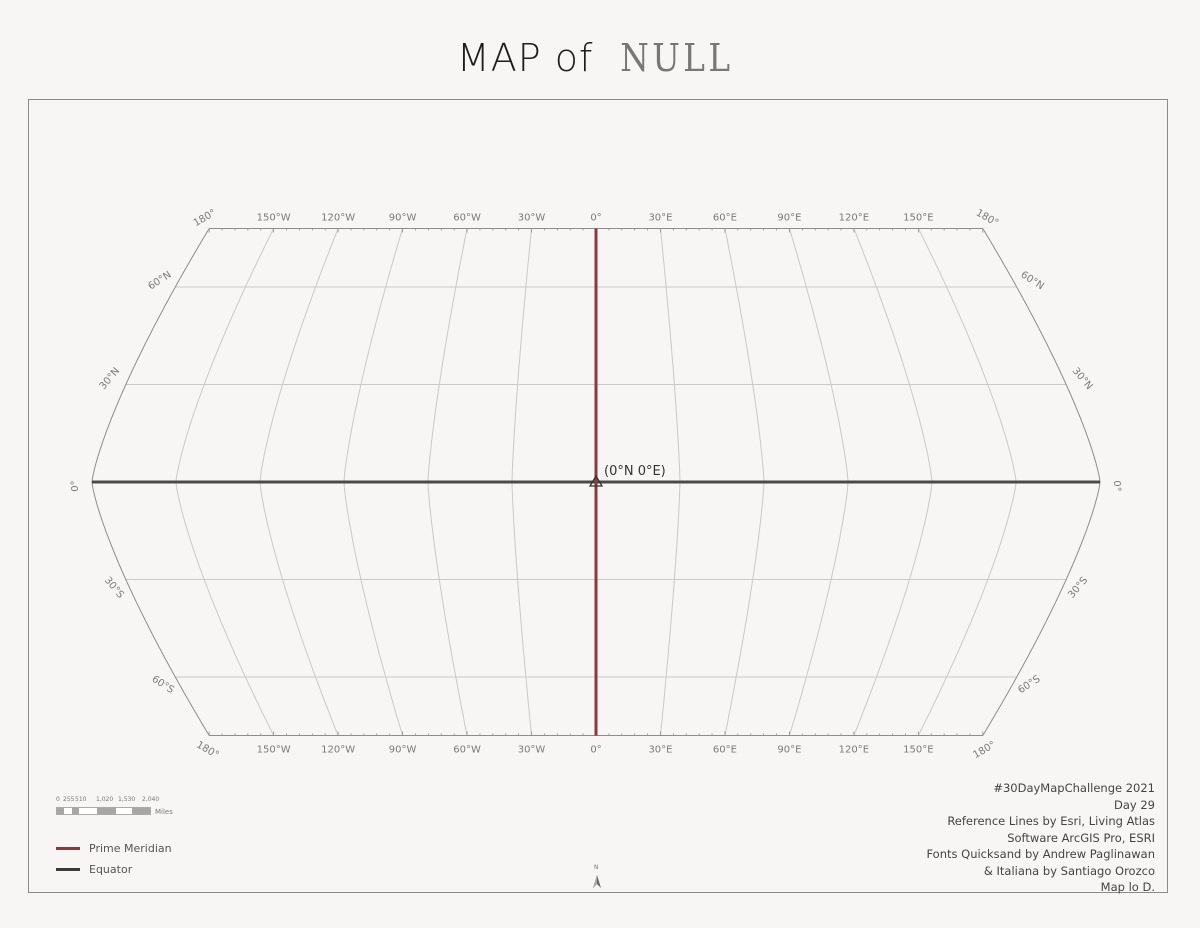 The image size is (1200, 928). I want to click on north-arrow-icon, so click(597, 881).